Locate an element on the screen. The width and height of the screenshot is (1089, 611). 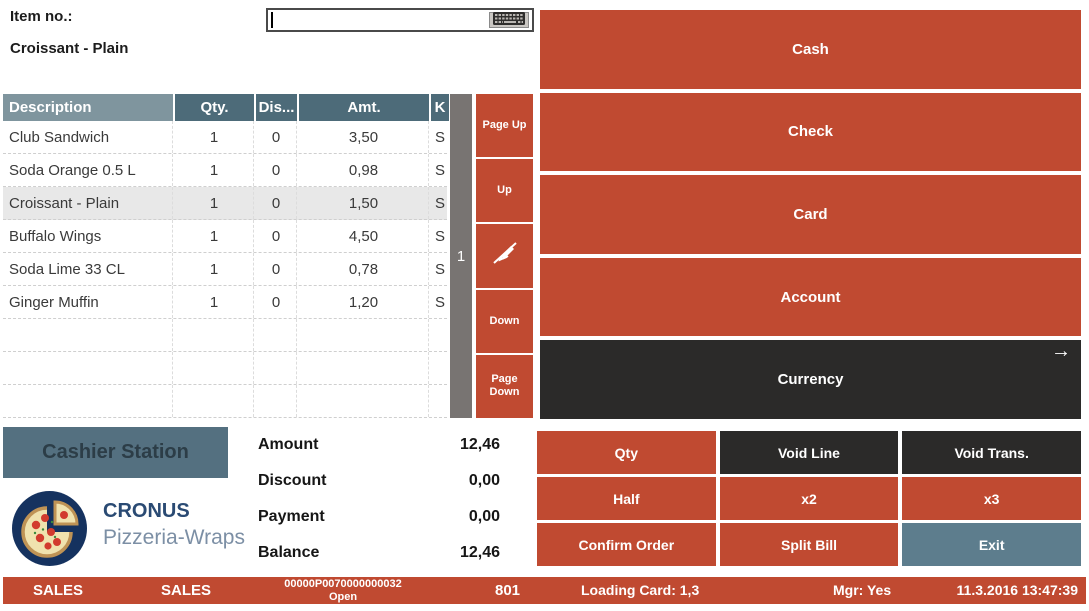
discount-label: Discount is located at coordinates (292, 480).